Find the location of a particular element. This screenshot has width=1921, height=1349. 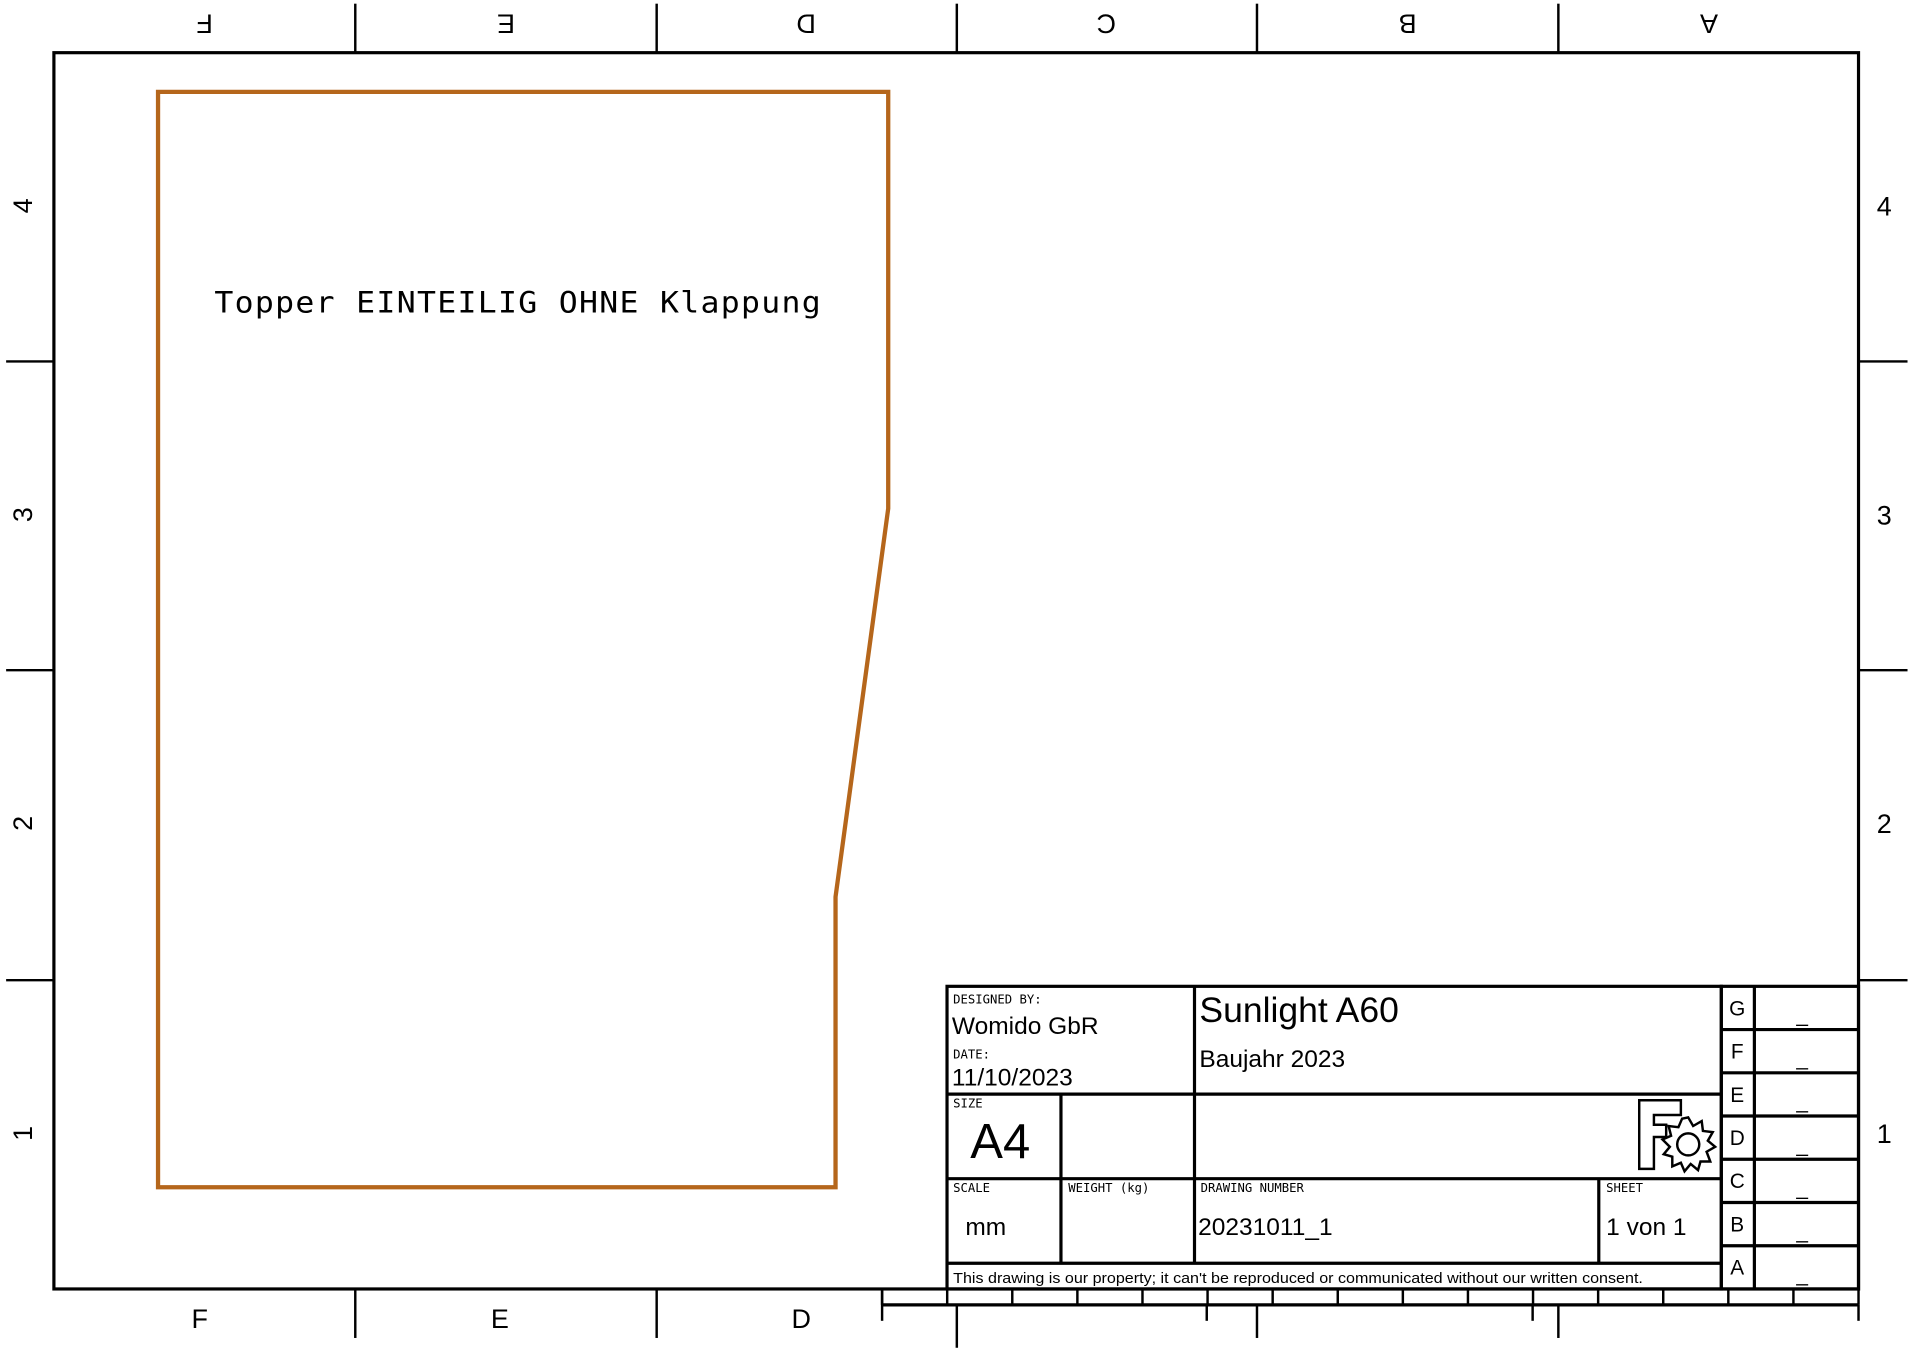

scale-ruler is located at coordinates (1370, 1297).